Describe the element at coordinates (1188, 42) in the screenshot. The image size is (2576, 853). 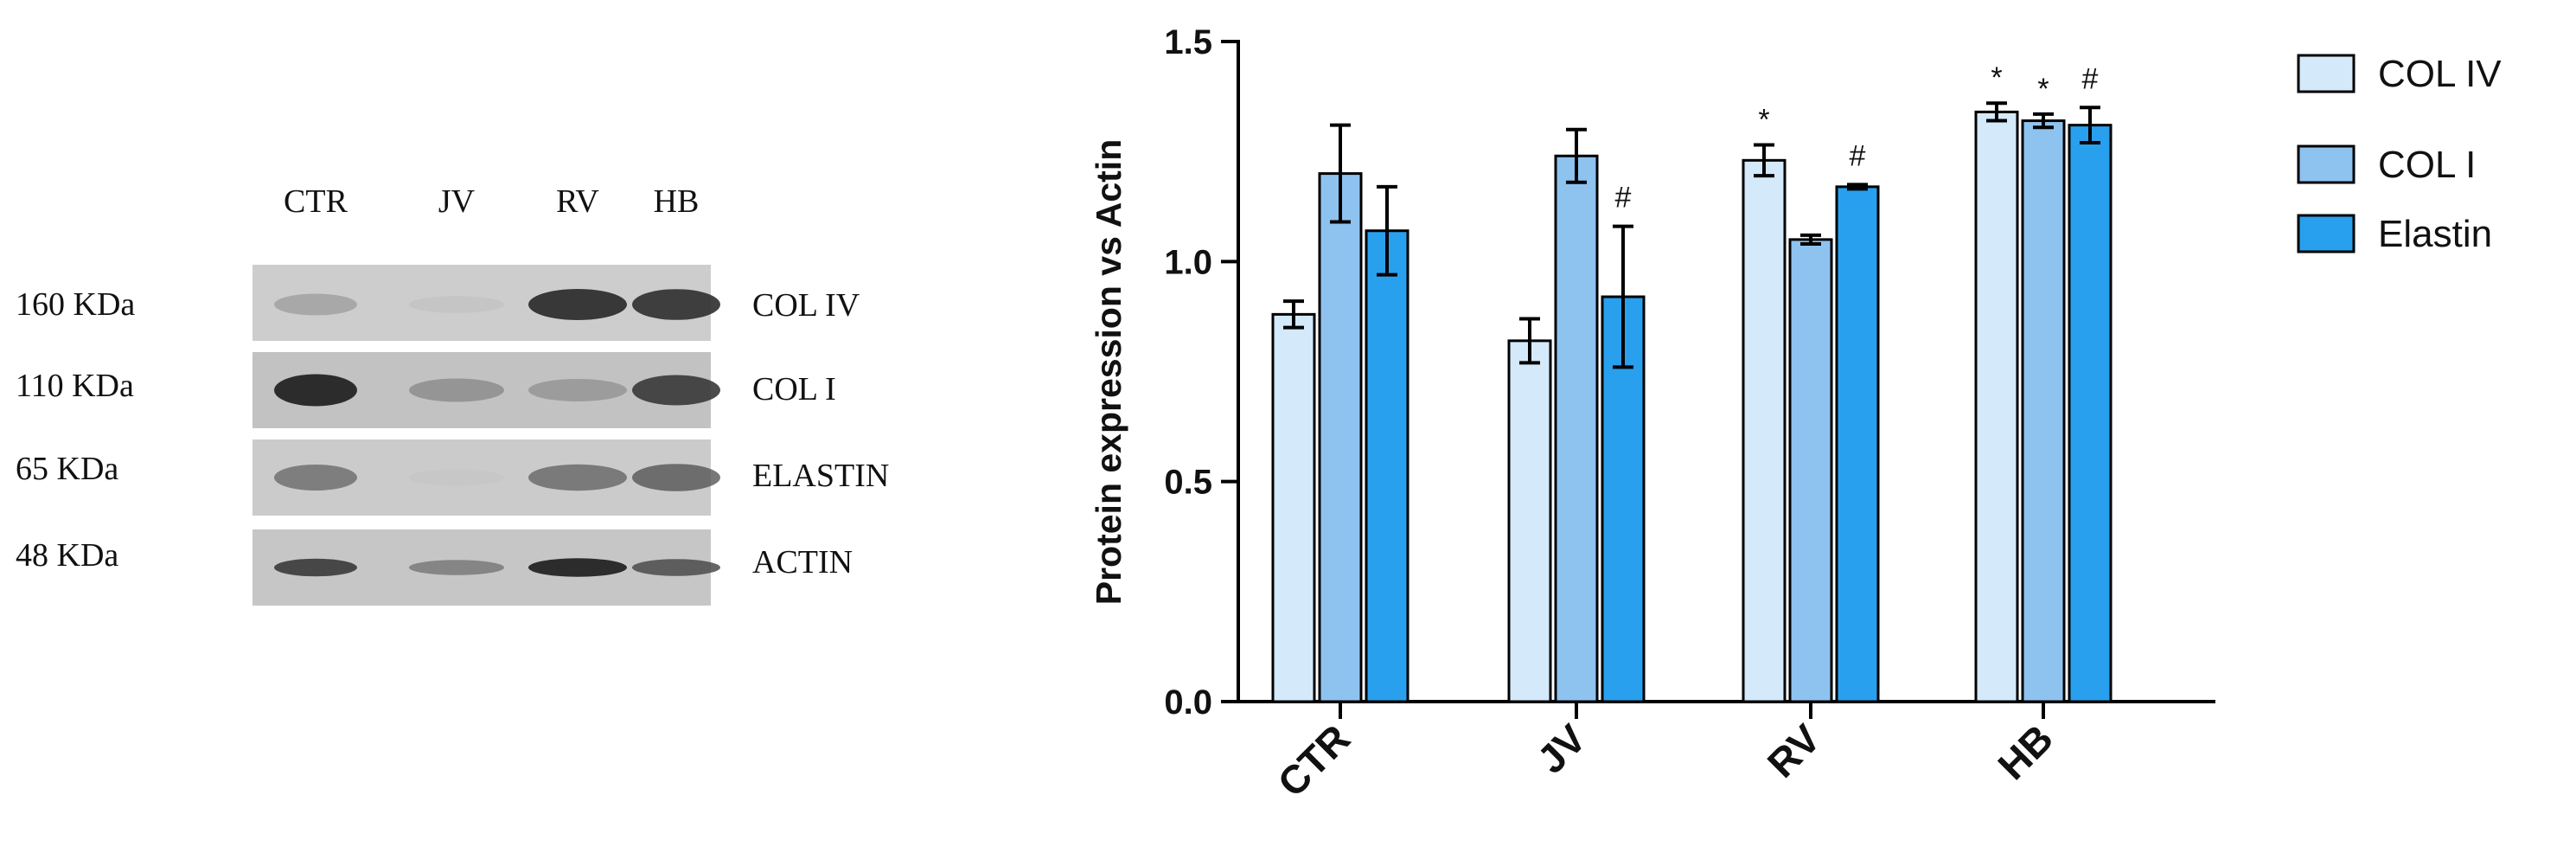
I see `y-tick-label: 1.5` at that location.